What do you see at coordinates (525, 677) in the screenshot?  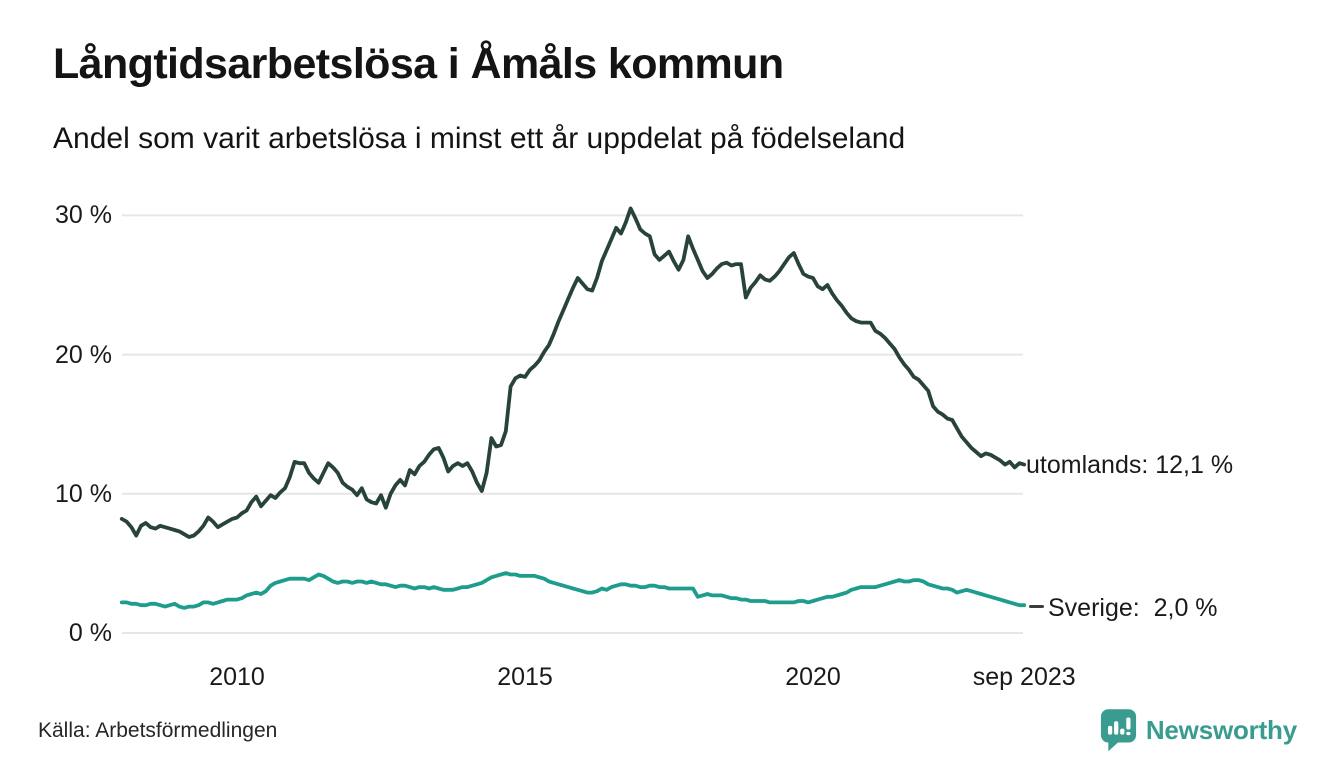 I see `x-tick-2015: 2015` at bounding box center [525, 677].